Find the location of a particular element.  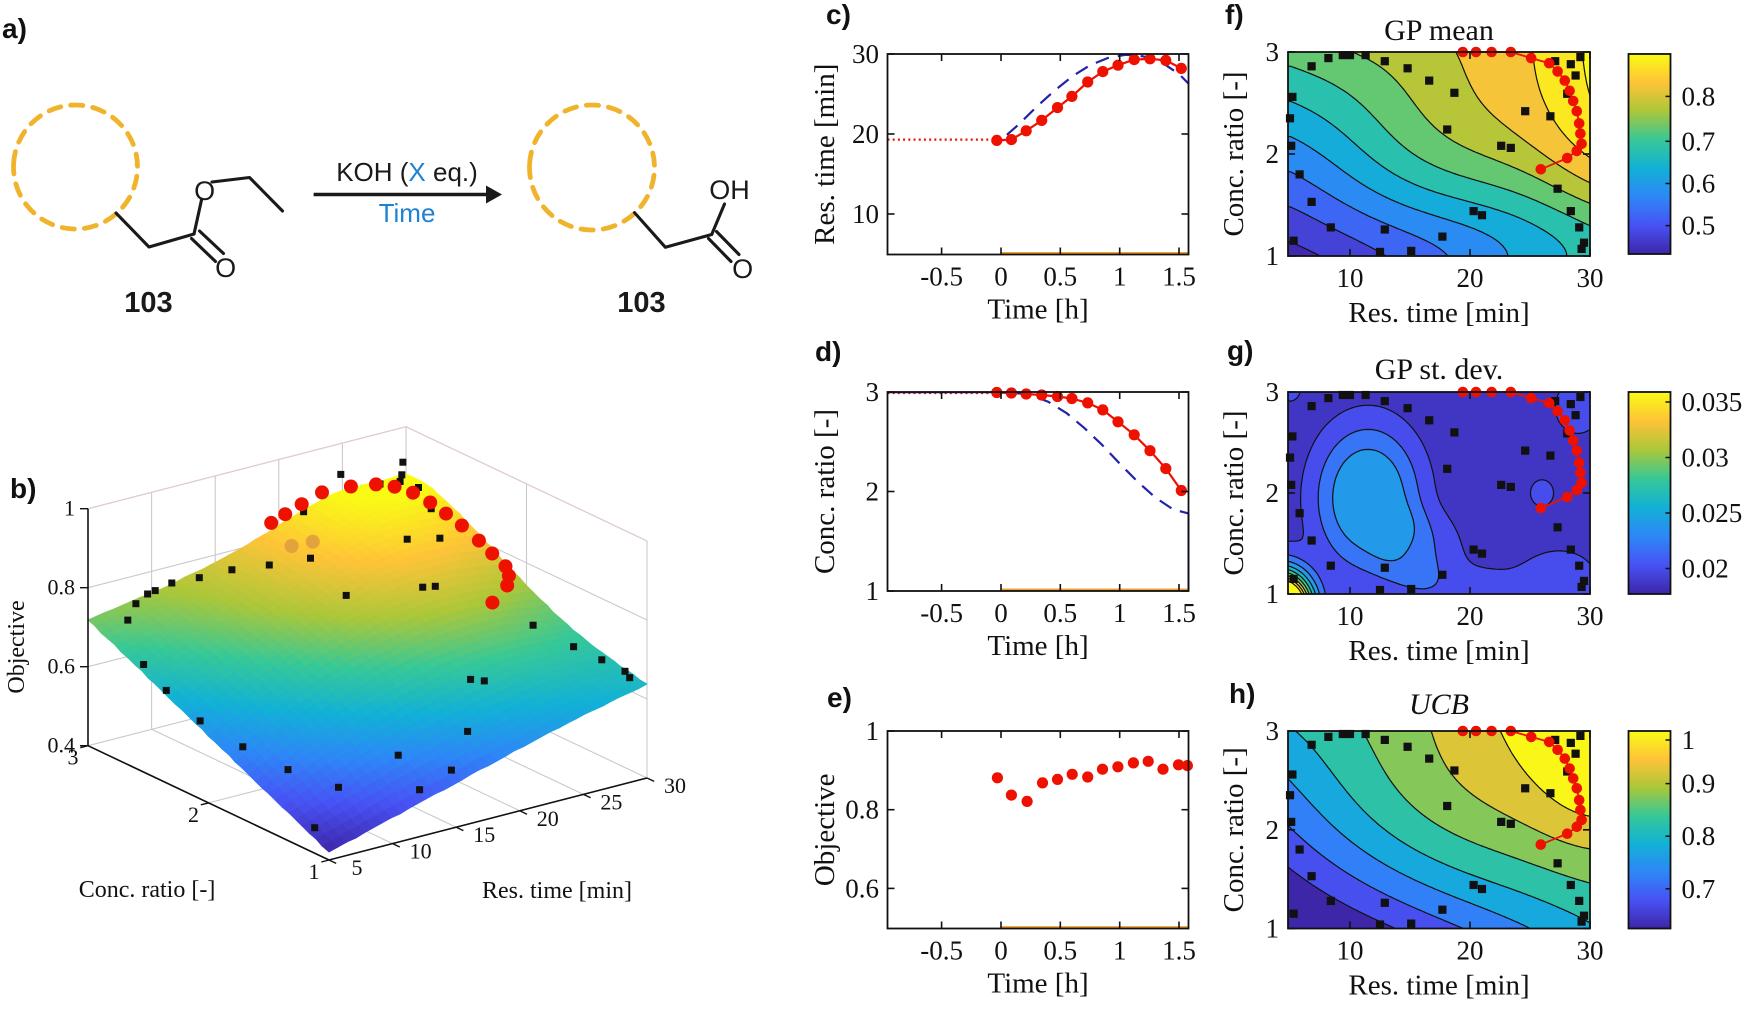

svg-text: 15 is located at coordinates (484, 834).